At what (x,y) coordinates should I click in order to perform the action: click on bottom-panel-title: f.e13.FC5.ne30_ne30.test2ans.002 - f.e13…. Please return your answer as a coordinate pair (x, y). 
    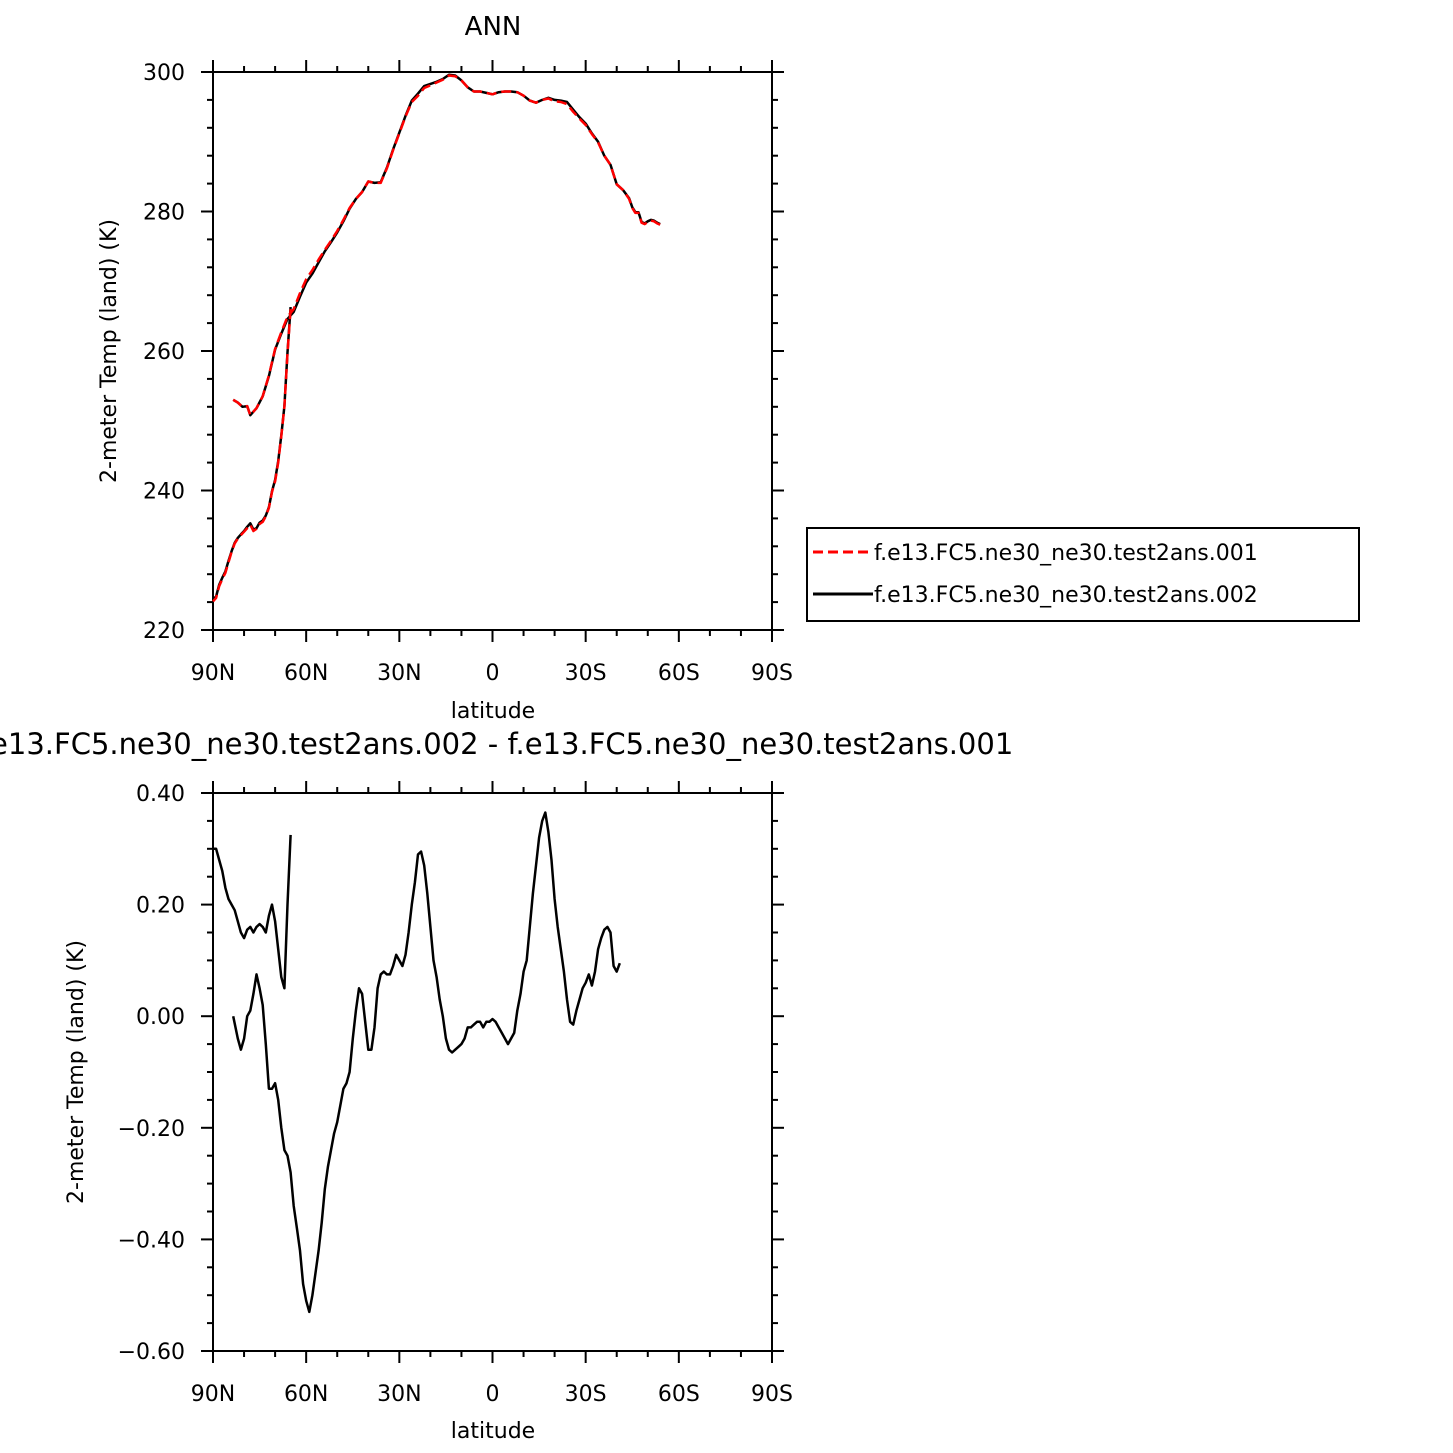
    Looking at the image, I should click on (506, 744).